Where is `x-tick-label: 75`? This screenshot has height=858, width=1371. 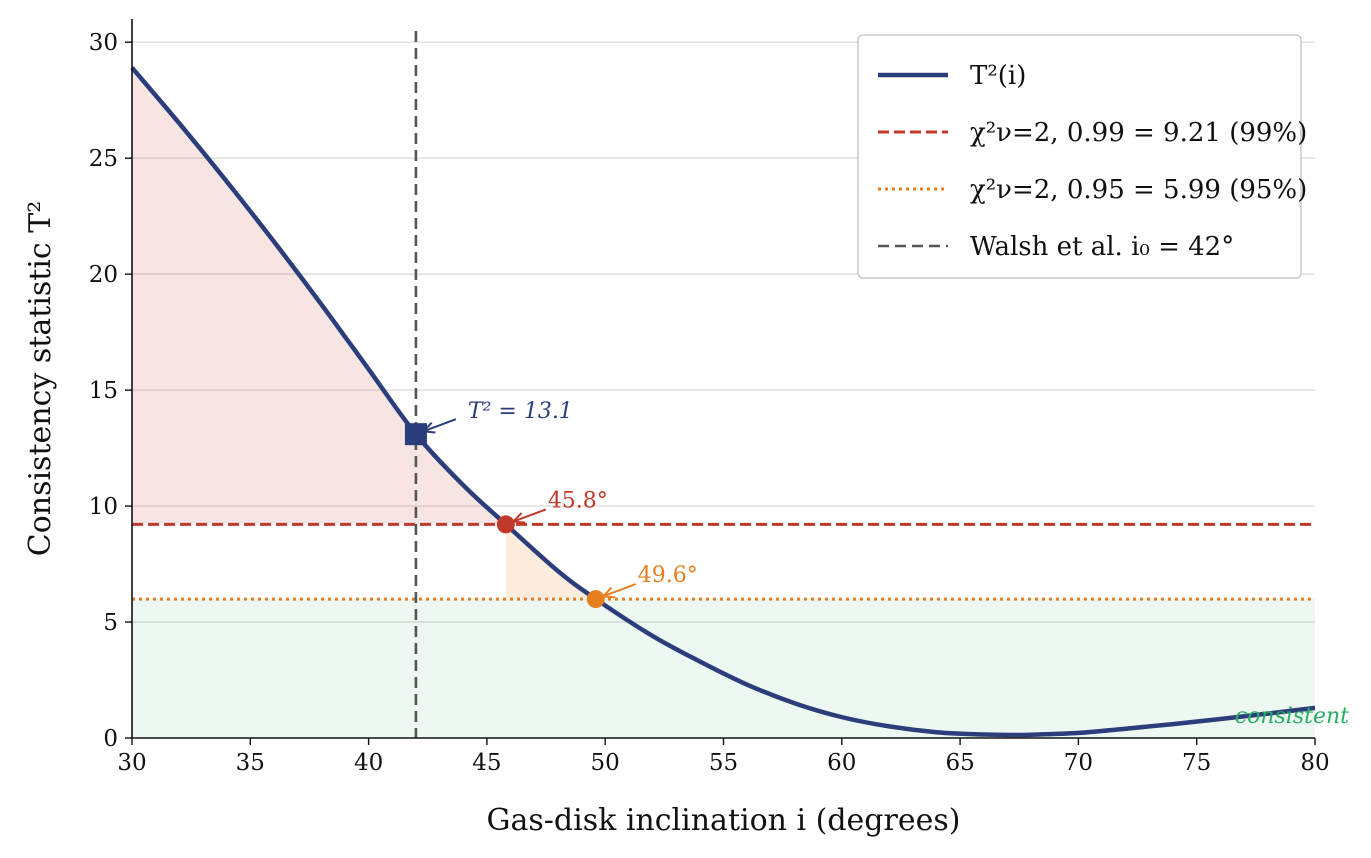
x-tick-label: 75 is located at coordinates (1196, 763).